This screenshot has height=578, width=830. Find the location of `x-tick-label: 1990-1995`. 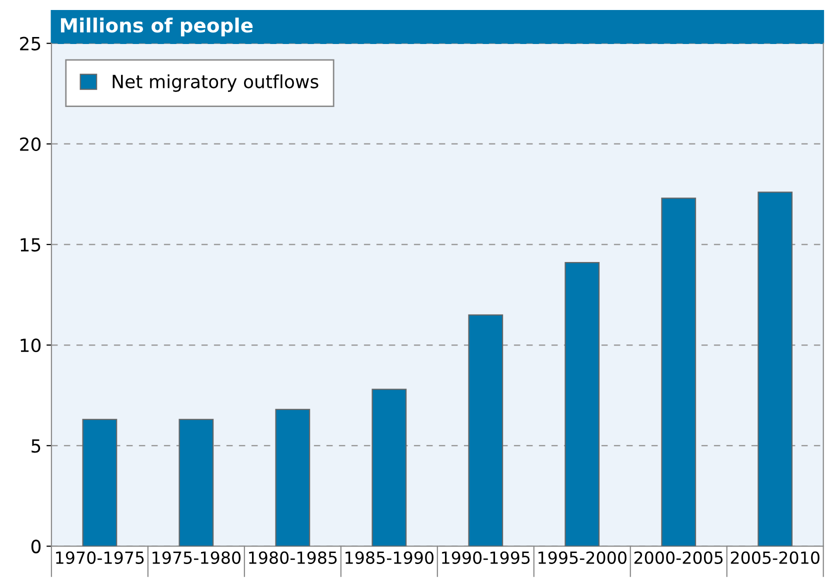

x-tick-label: 1990-1995 is located at coordinates (486, 557).